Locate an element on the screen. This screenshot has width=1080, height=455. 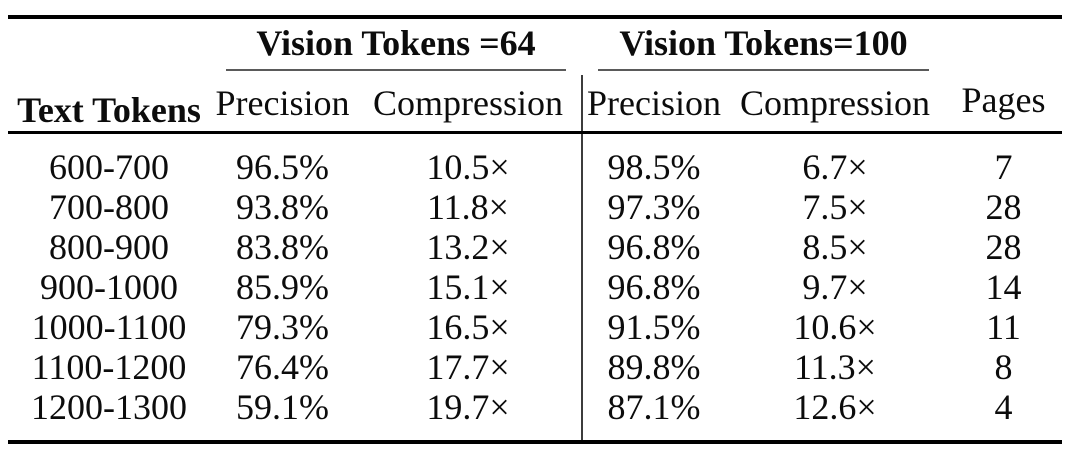
cell-text-tokens: 700-800 is located at coordinates (109, 207).